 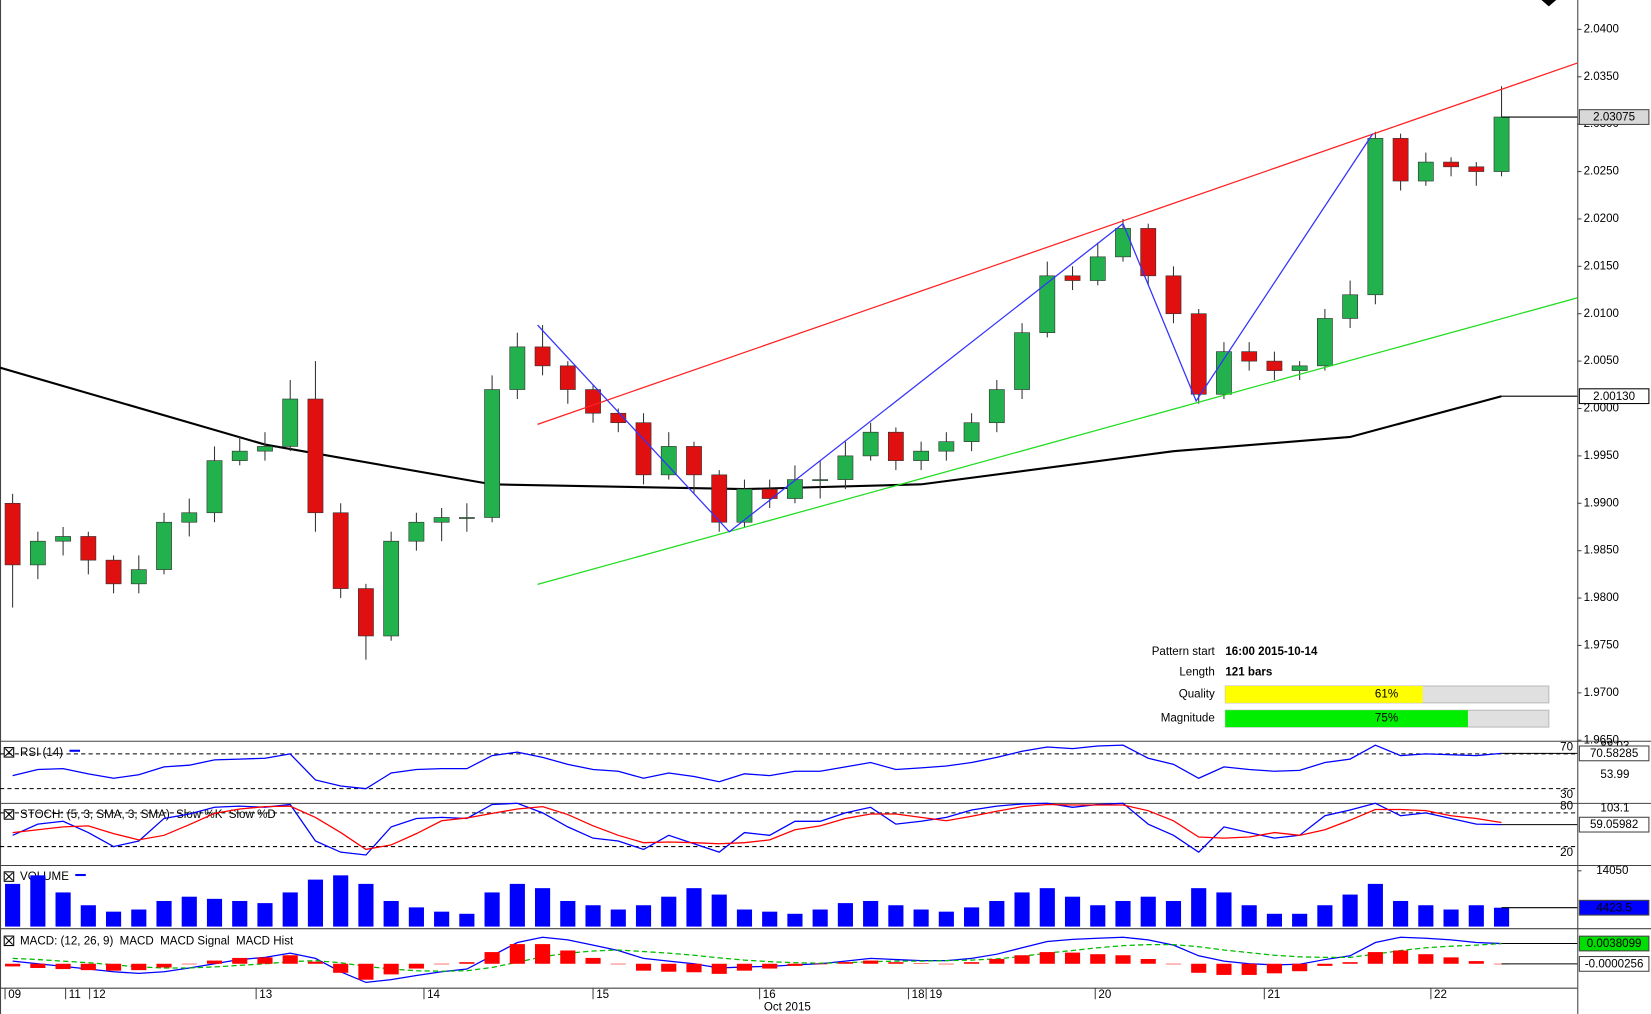 I want to click on y-tick-label: 1.9750, so click(x=1601, y=646).